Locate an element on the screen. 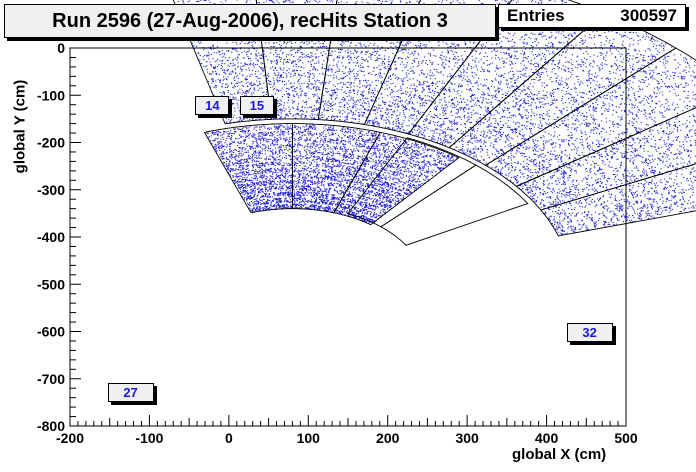  chamber-label: 14 is located at coordinates (212, 106).